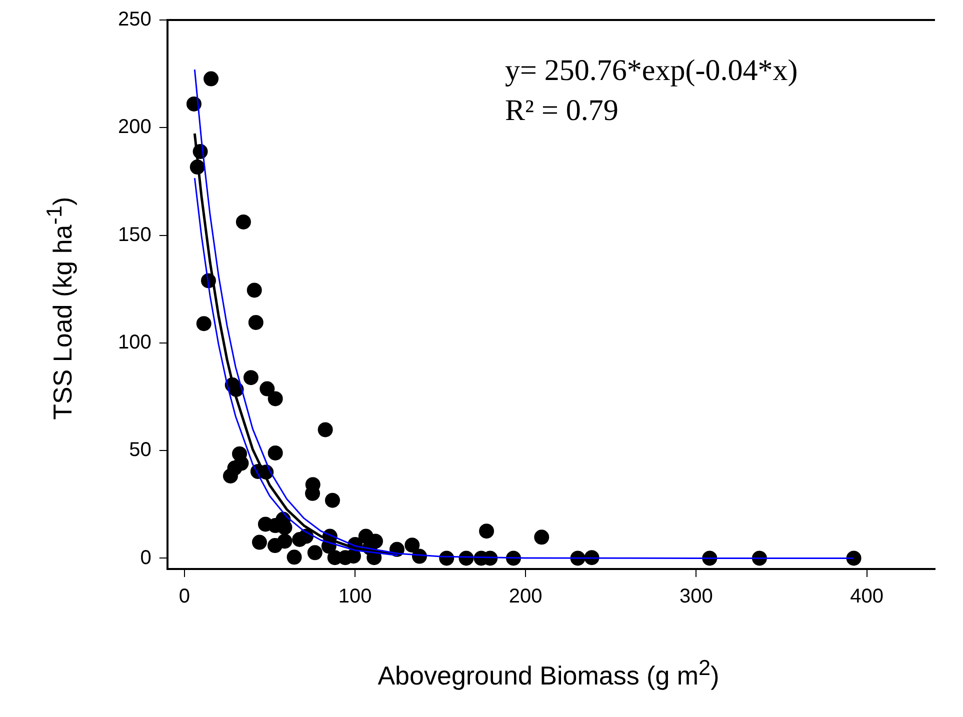 The height and width of the screenshot is (717, 963). Describe the element at coordinates (525, 597) in the screenshot. I see `x-tick-label: 200` at that location.